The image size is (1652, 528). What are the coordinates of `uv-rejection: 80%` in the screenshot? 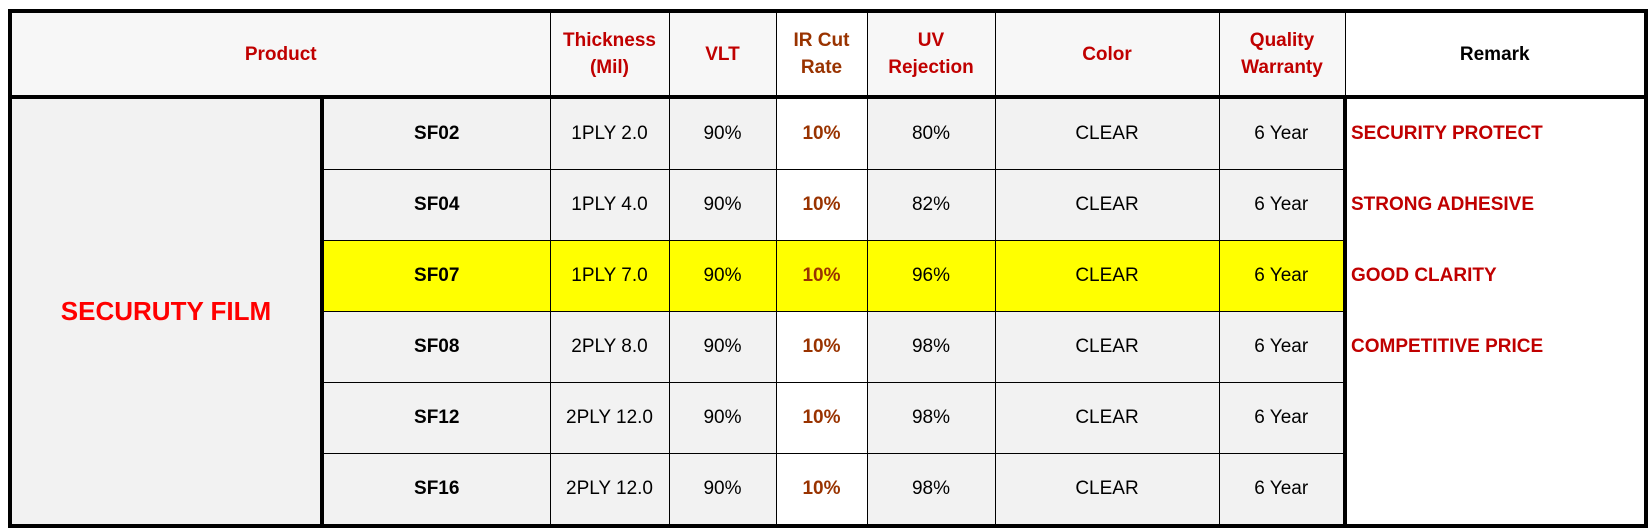 It's located at (931, 133).